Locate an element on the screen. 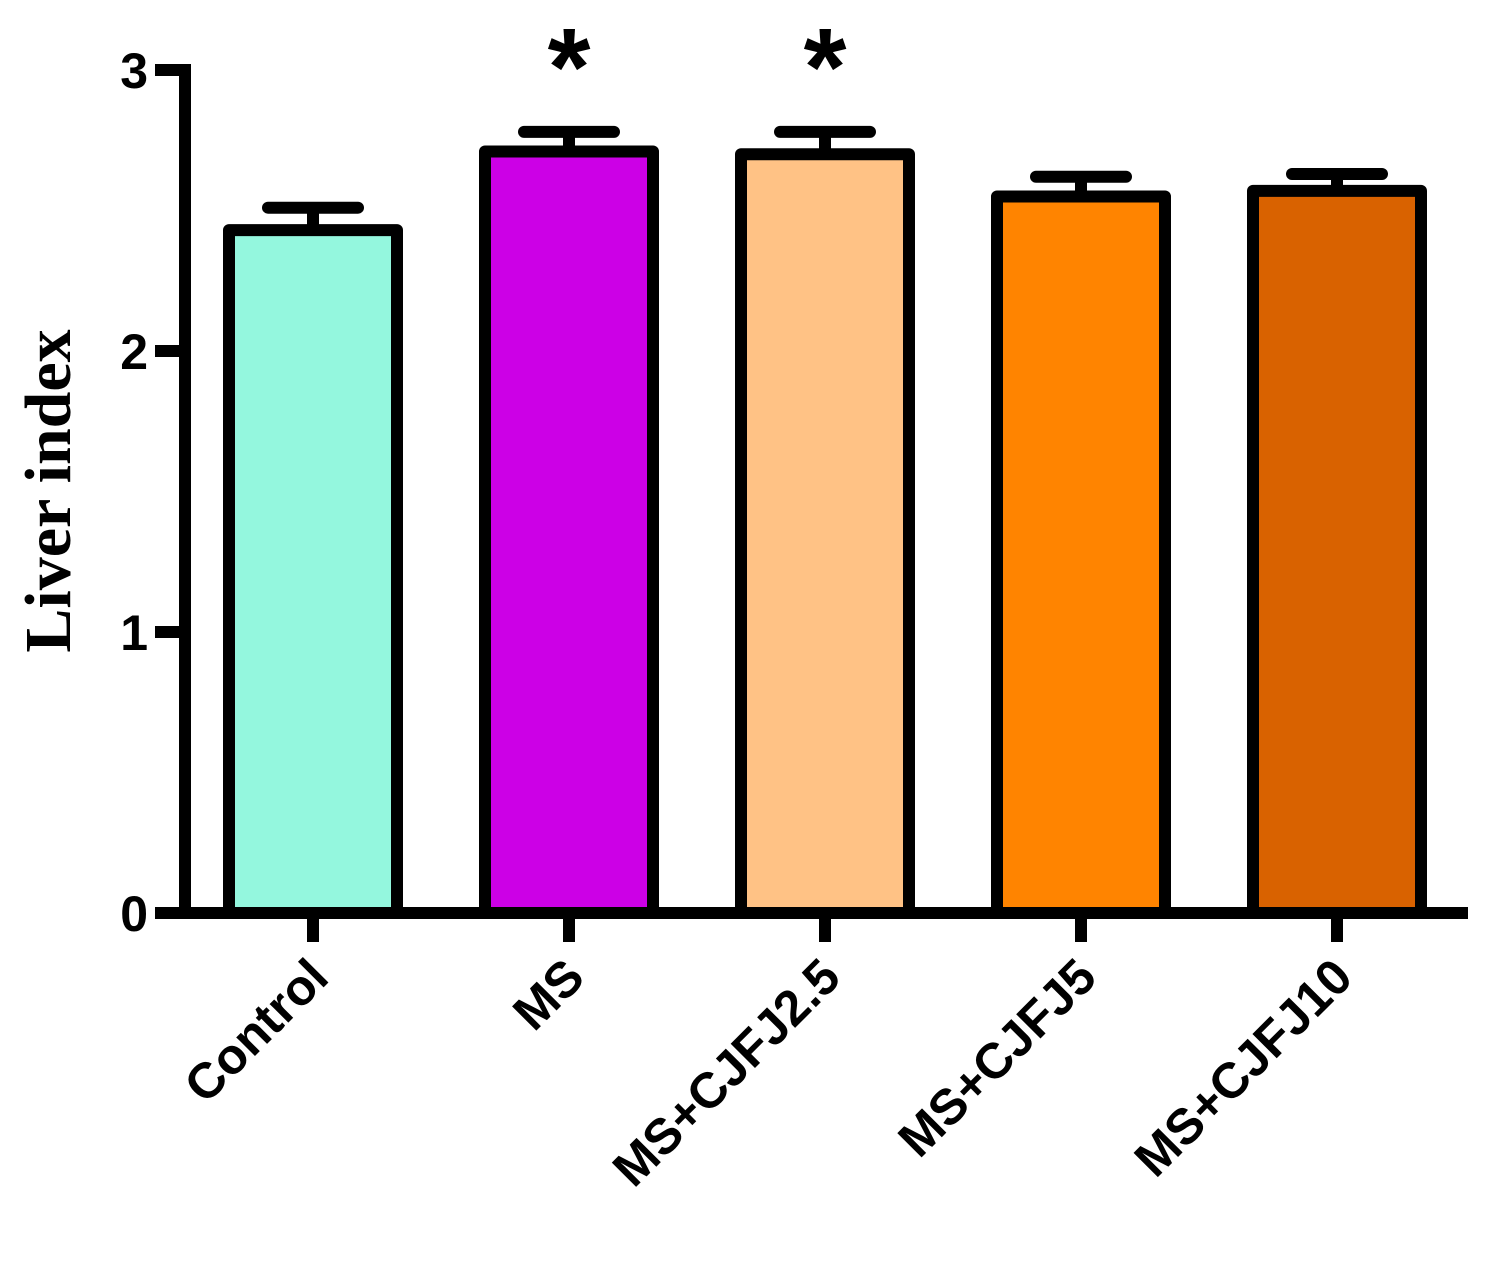 Image resolution: width=1486 pixels, height=1282 pixels. y-tick-label: 3 is located at coordinates (134, 71).